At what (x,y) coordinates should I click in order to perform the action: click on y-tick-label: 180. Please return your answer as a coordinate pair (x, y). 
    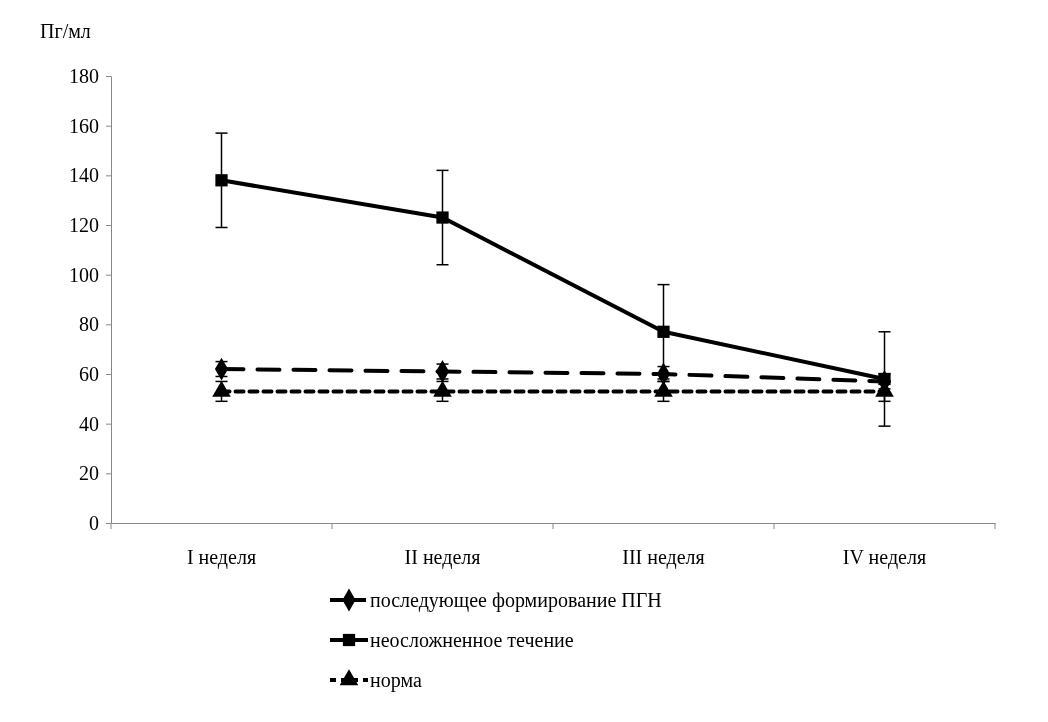
    Looking at the image, I should click on (84, 75).